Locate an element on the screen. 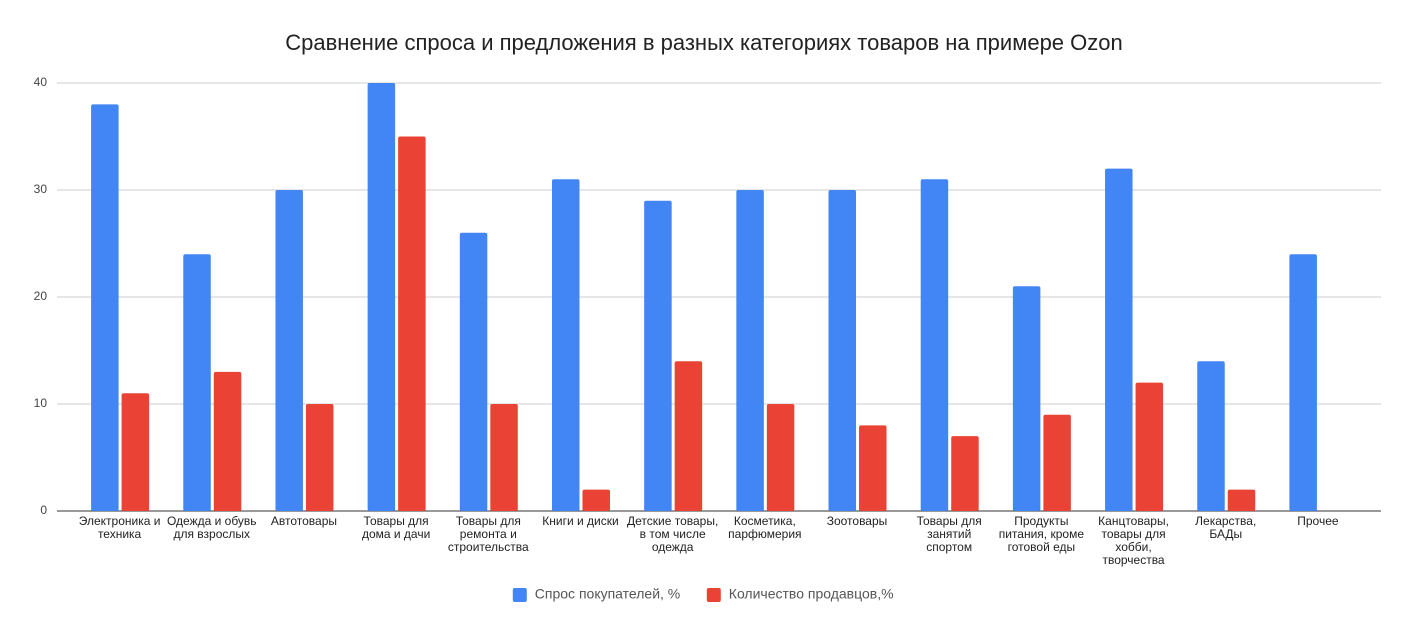 This screenshot has width=1408, height=632. x-tick-label: Прочее is located at coordinates (1318, 521).